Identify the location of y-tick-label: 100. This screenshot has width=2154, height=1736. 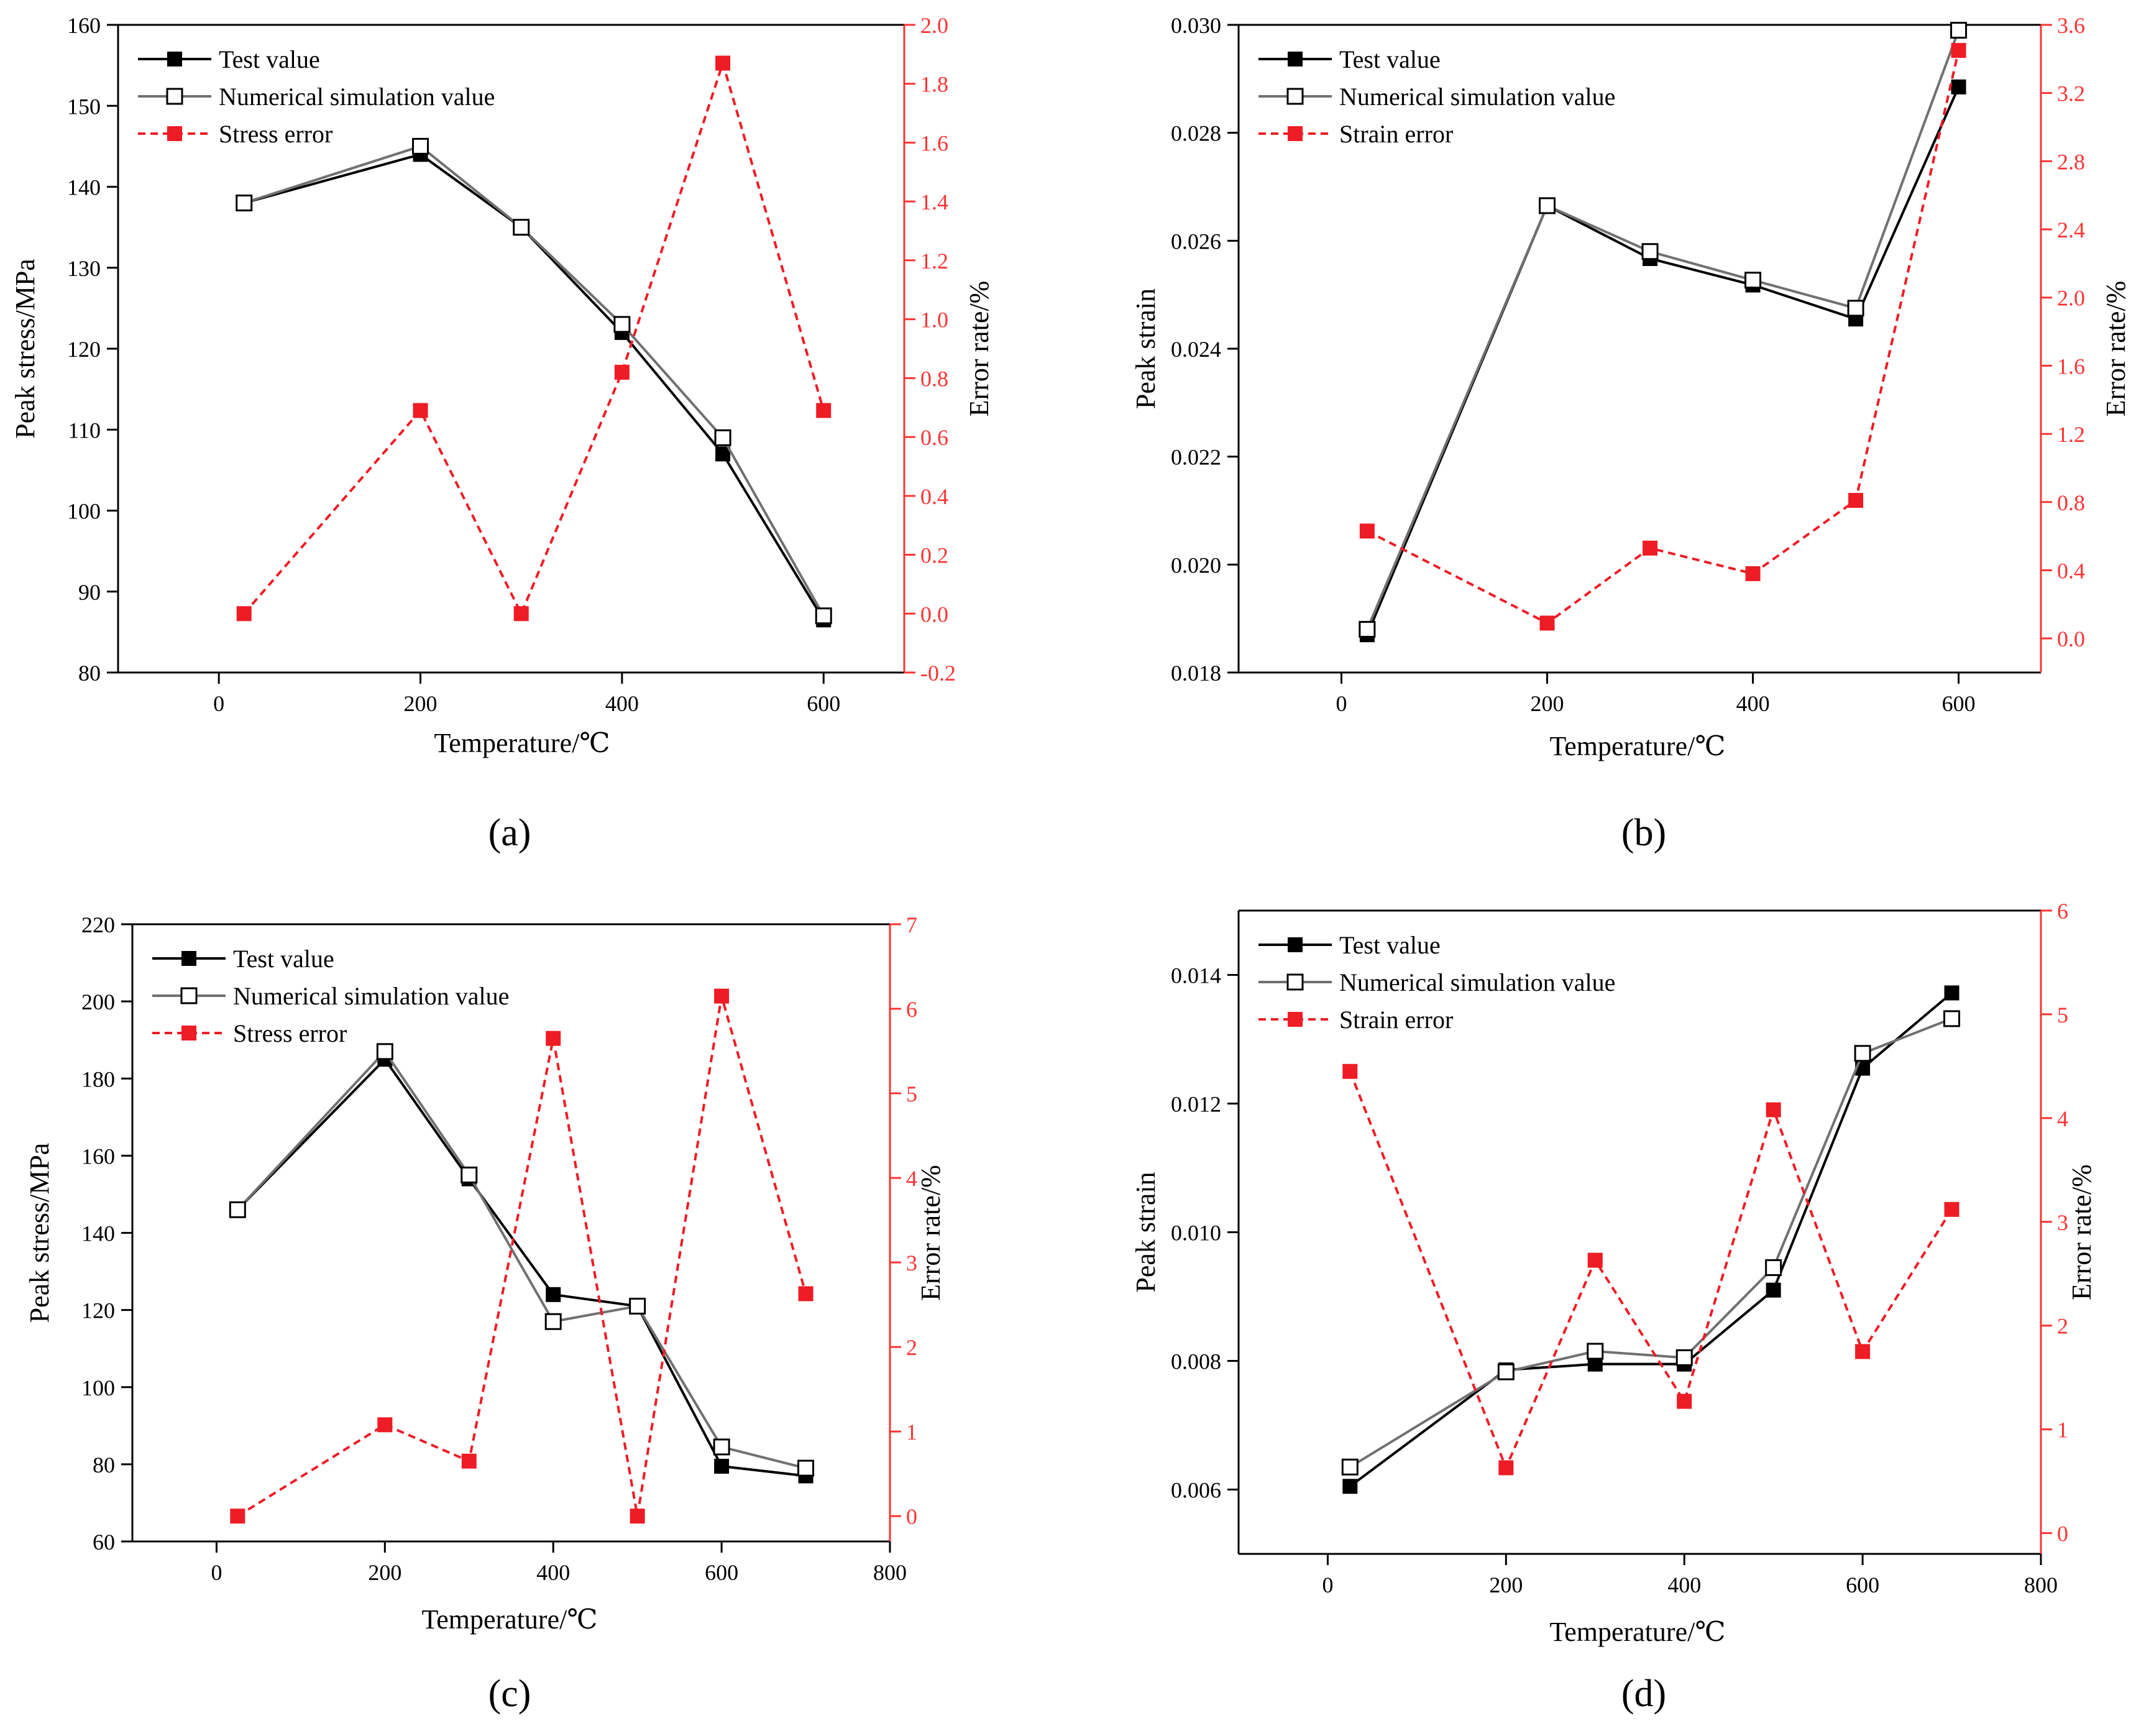
(98, 1387).